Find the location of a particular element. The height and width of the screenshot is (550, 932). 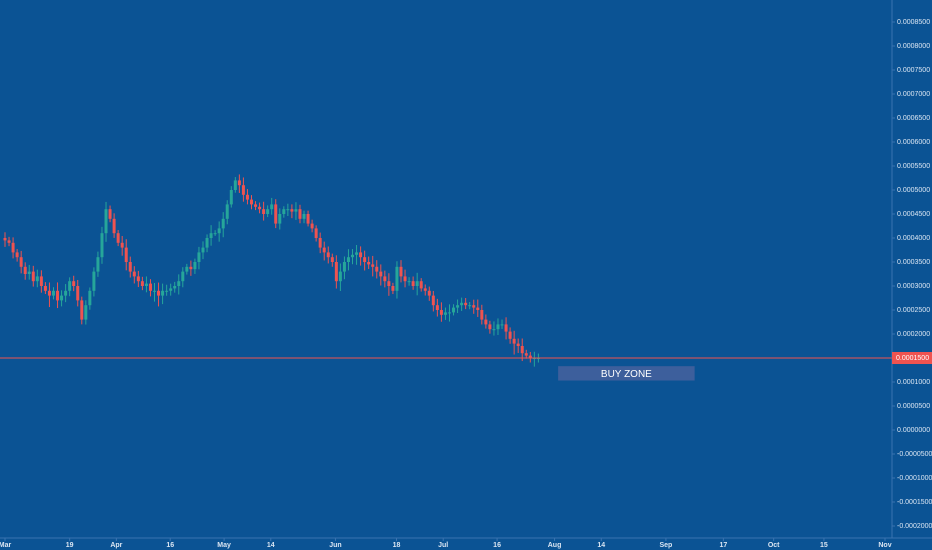

price-tick-label: 0.0002000 is located at coordinates (913, 334).